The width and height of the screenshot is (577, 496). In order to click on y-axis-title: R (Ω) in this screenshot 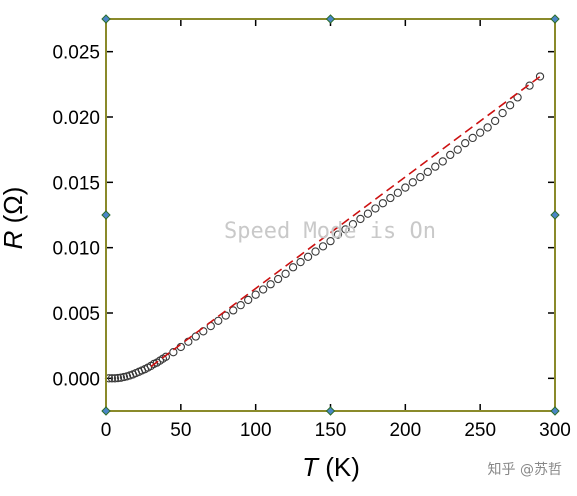, I will do `click(14, 218)`.